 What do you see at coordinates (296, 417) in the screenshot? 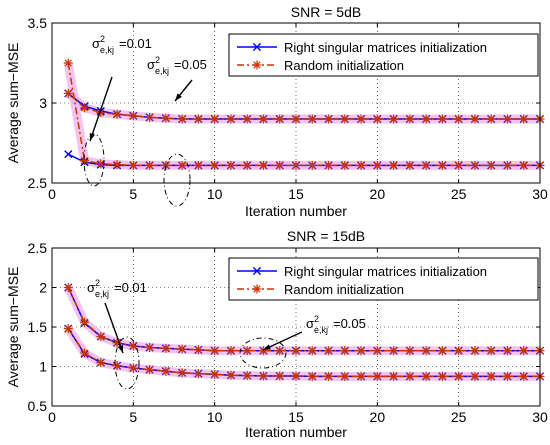
I see `x-tick-label: 15` at bounding box center [296, 417].